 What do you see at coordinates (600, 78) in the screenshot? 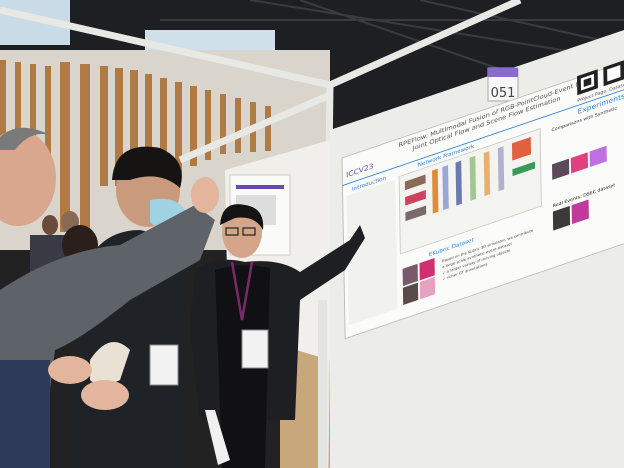
I see `qr-code` at bounding box center [600, 78].